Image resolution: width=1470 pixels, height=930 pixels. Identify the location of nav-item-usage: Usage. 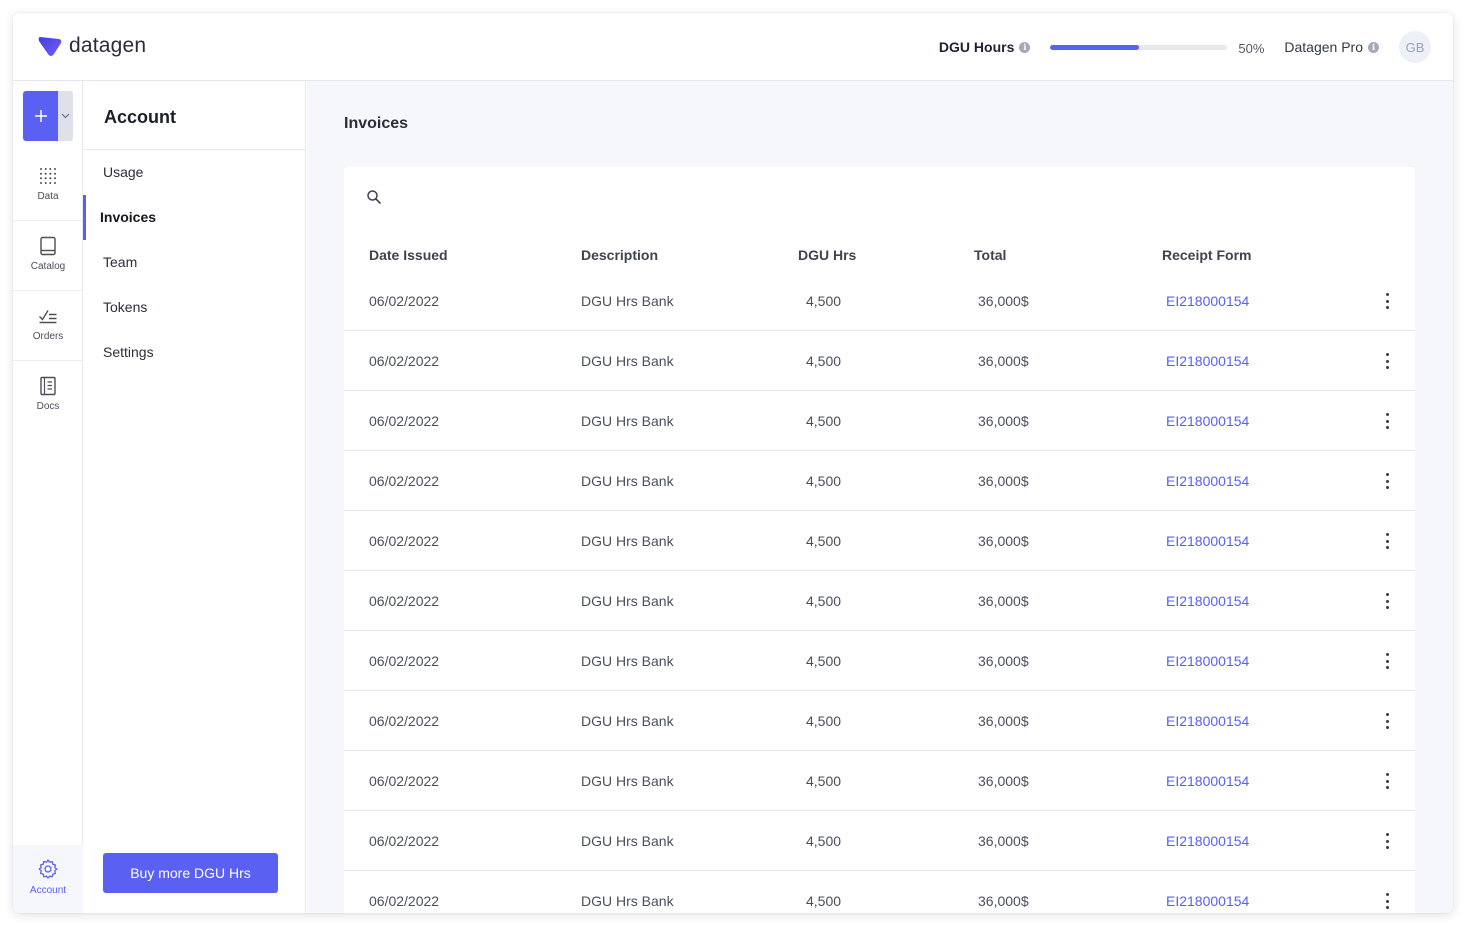
(123, 172).